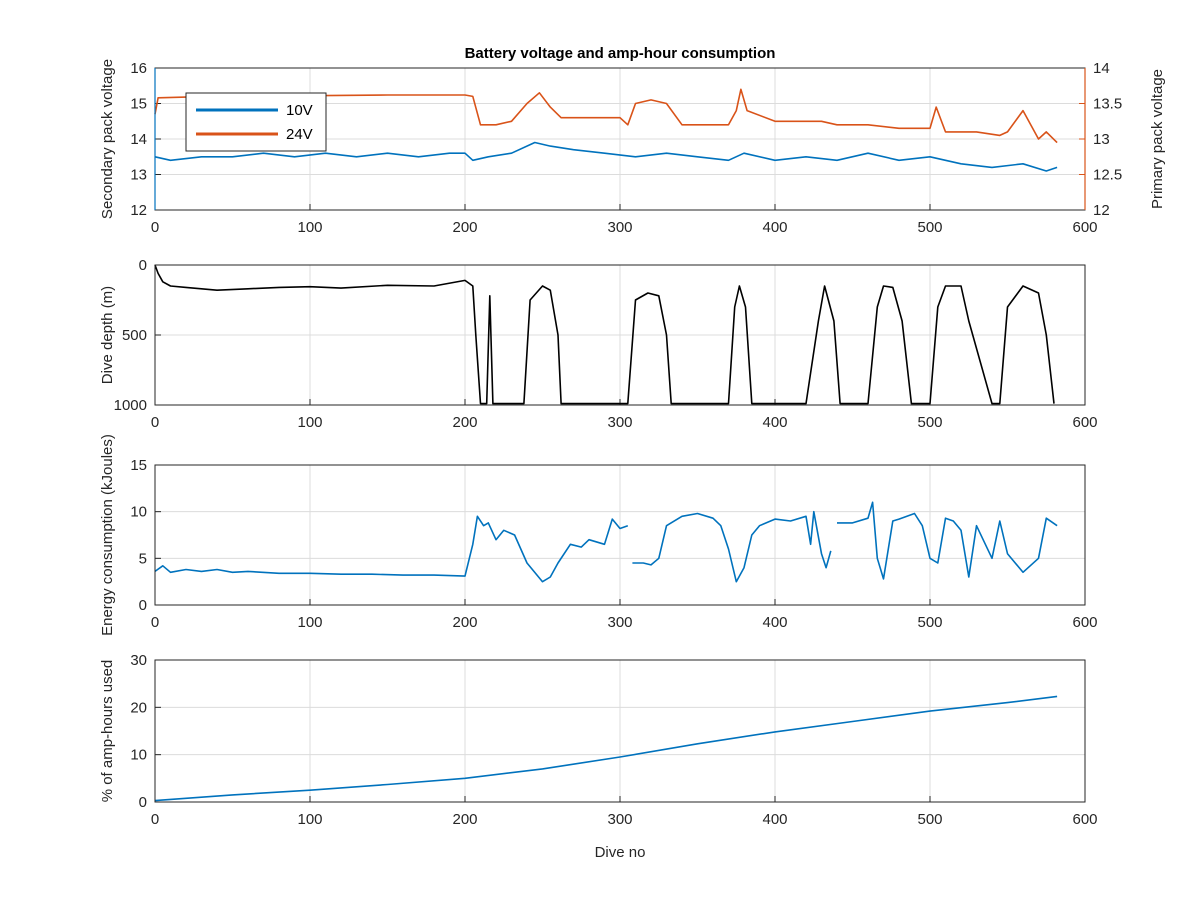  Describe the element at coordinates (130, 405) in the screenshot. I see `y-tick-label: 1000` at that location.